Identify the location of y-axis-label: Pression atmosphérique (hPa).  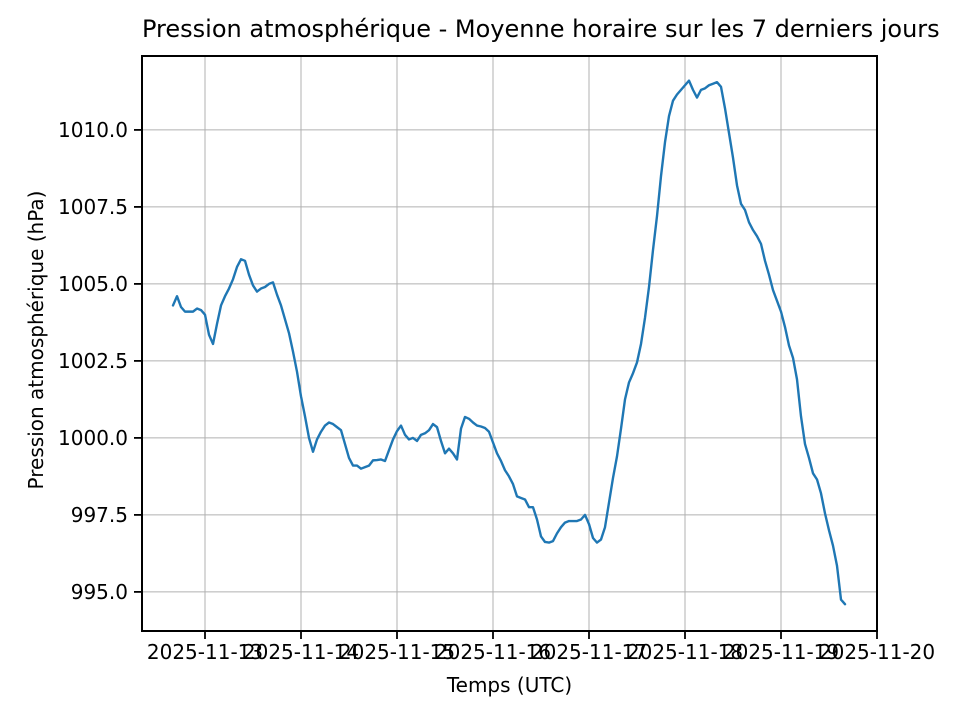
(36, 340).